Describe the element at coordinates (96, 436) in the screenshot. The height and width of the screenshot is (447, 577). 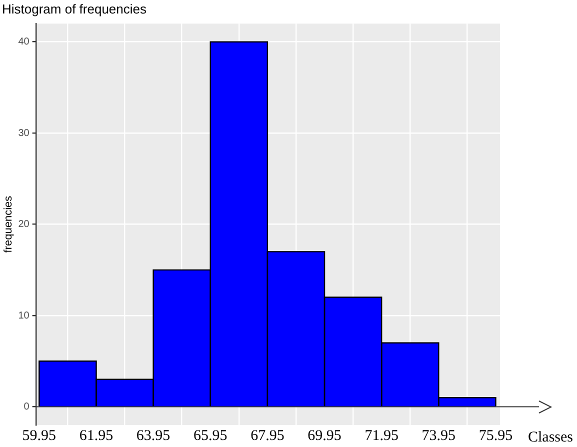
I see `x-tick-label: 61.95` at that location.